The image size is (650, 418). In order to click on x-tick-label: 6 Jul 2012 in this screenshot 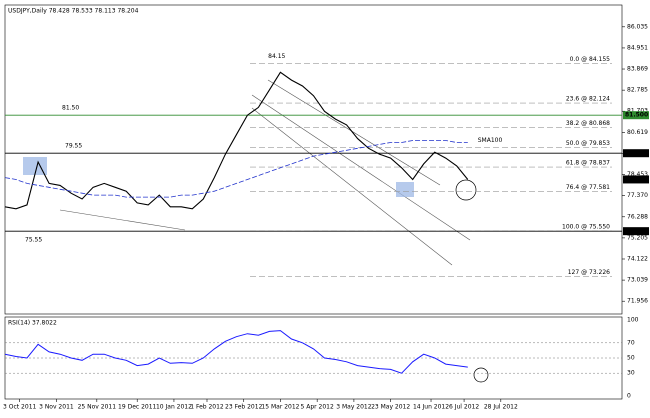, I will do `click(464, 407)`.